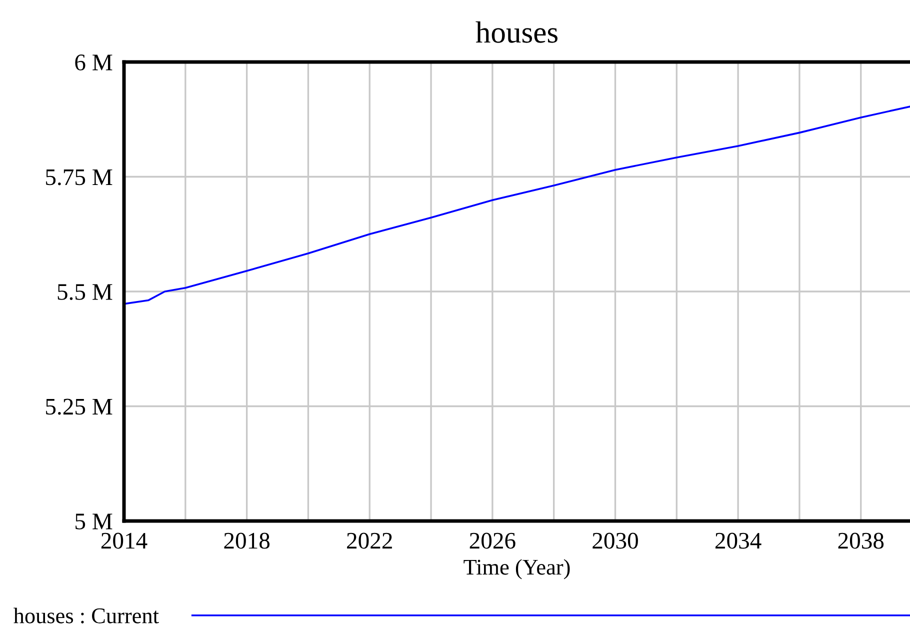 This screenshot has width=910, height=638. Describe the element at coordinates (79, 406) in the screenshot. I see `y-tick-label: 5.25 M` at that location.